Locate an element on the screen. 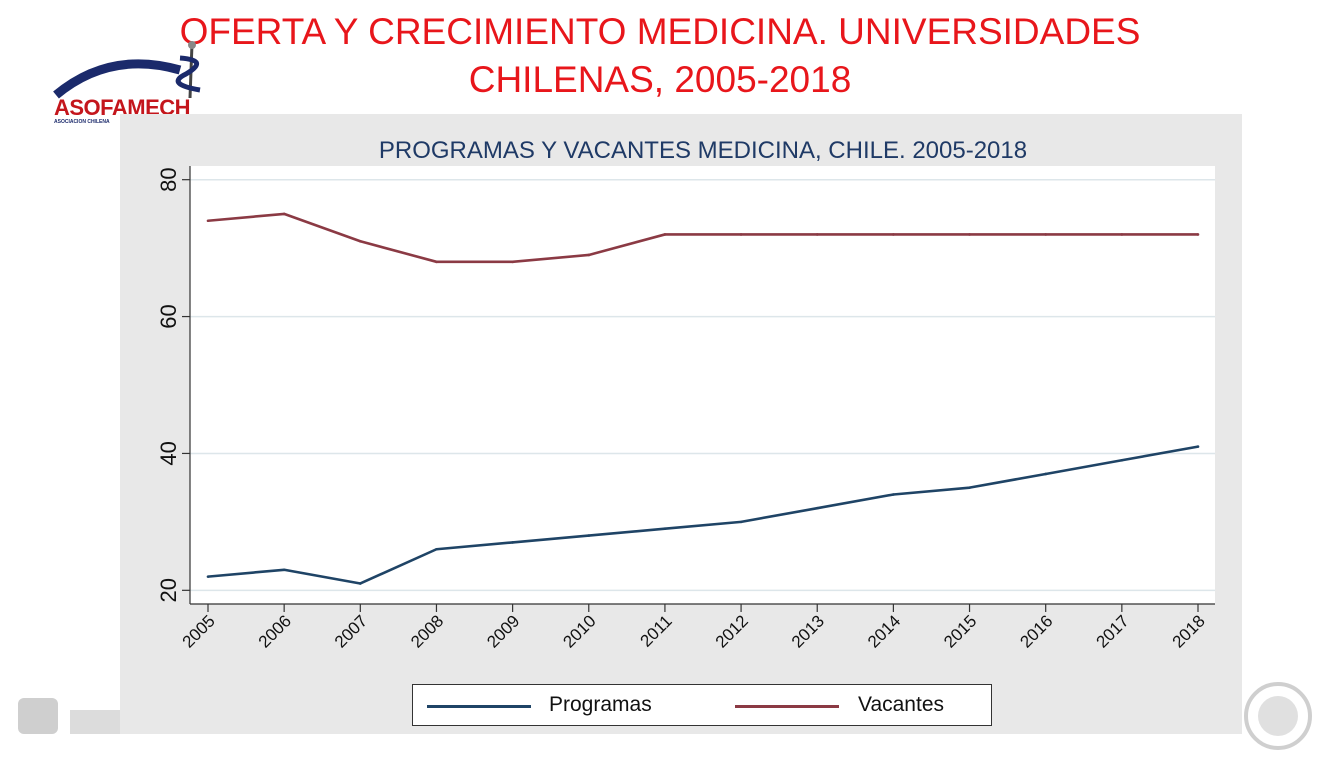  legend-swatch-programas is located at coordinates (479, 706).